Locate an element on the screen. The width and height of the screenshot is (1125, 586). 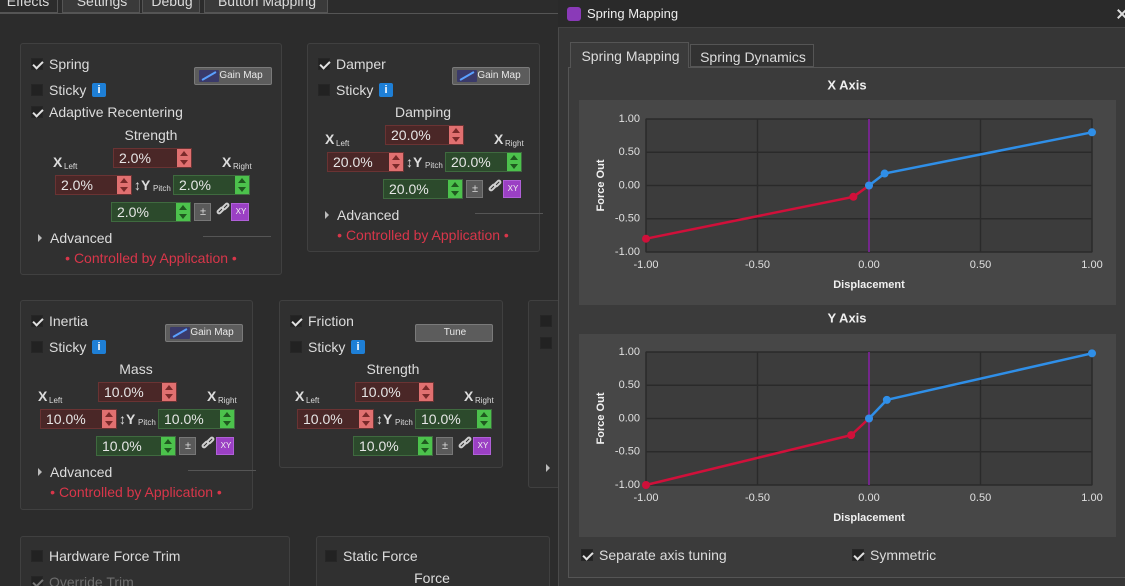
tab: Spring Dynamics is located at coordinates (752, 55).